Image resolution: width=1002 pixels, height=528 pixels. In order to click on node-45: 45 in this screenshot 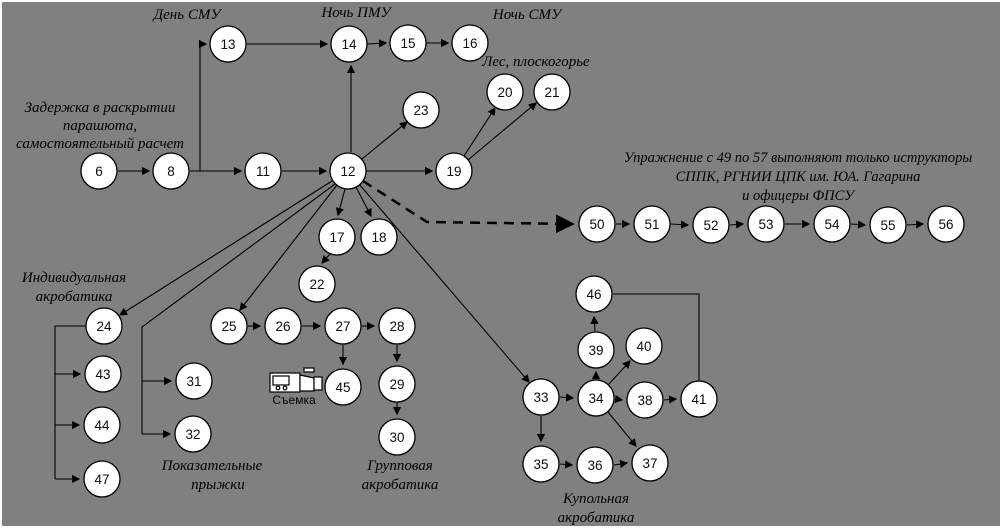, I will do `click(343, 387)`.